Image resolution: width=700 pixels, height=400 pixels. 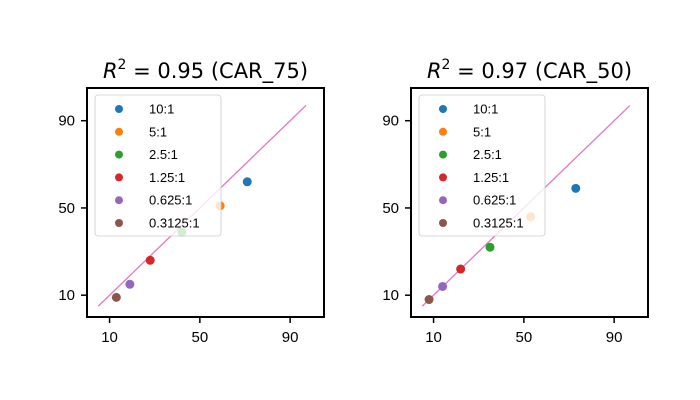 What do you see at coordinates (541, 71) in the screenshot?
I see `title-value: = 0.97 (CAR_50)` at bounding box center [541, 71].